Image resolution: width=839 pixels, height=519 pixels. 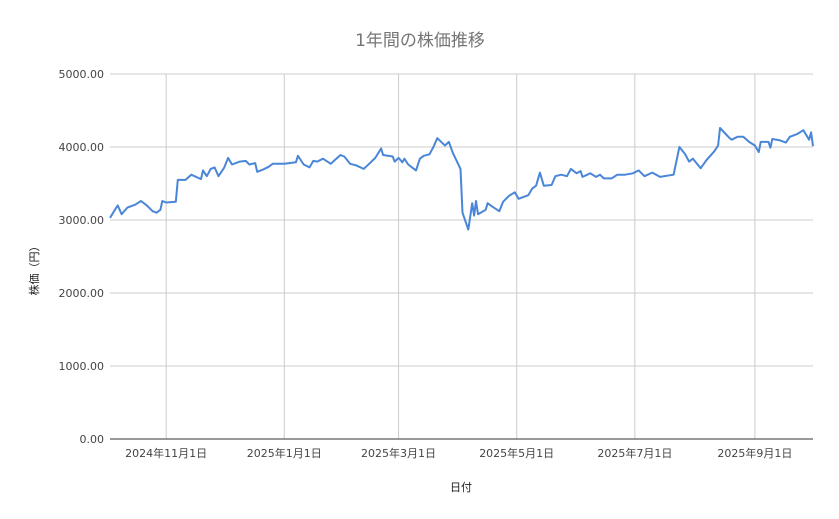 What do you see at coordinates (82, 366) in the screenshot?
I see `y-tick-label: 1000.00` at bounding box center [82, 366].